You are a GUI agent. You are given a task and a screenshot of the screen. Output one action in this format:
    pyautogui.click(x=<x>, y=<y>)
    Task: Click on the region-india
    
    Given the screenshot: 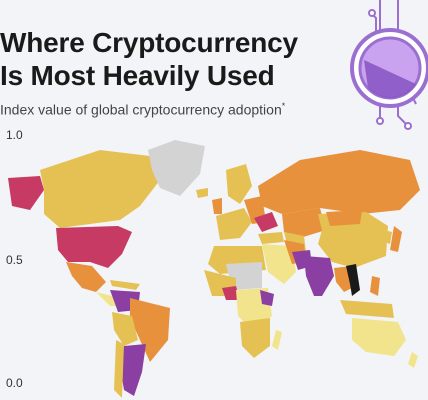 What is the action you would take?
    pyautogui.click(x=319, y=276)
    